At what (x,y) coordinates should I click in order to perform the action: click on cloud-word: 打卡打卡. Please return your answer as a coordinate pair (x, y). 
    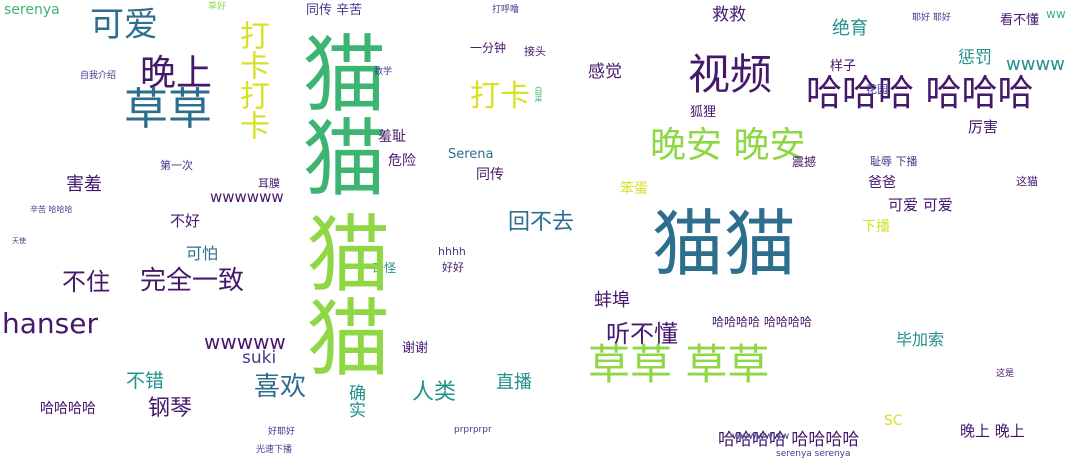
    Looking at the image, I should click on (251, 80).